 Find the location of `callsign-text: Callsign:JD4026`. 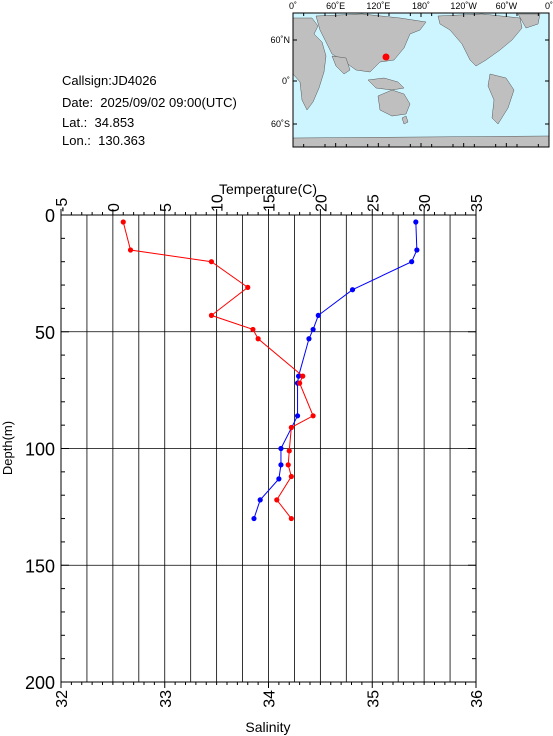

callsign-text: Callsign:JD4026 is located at coordinates (109, 80).